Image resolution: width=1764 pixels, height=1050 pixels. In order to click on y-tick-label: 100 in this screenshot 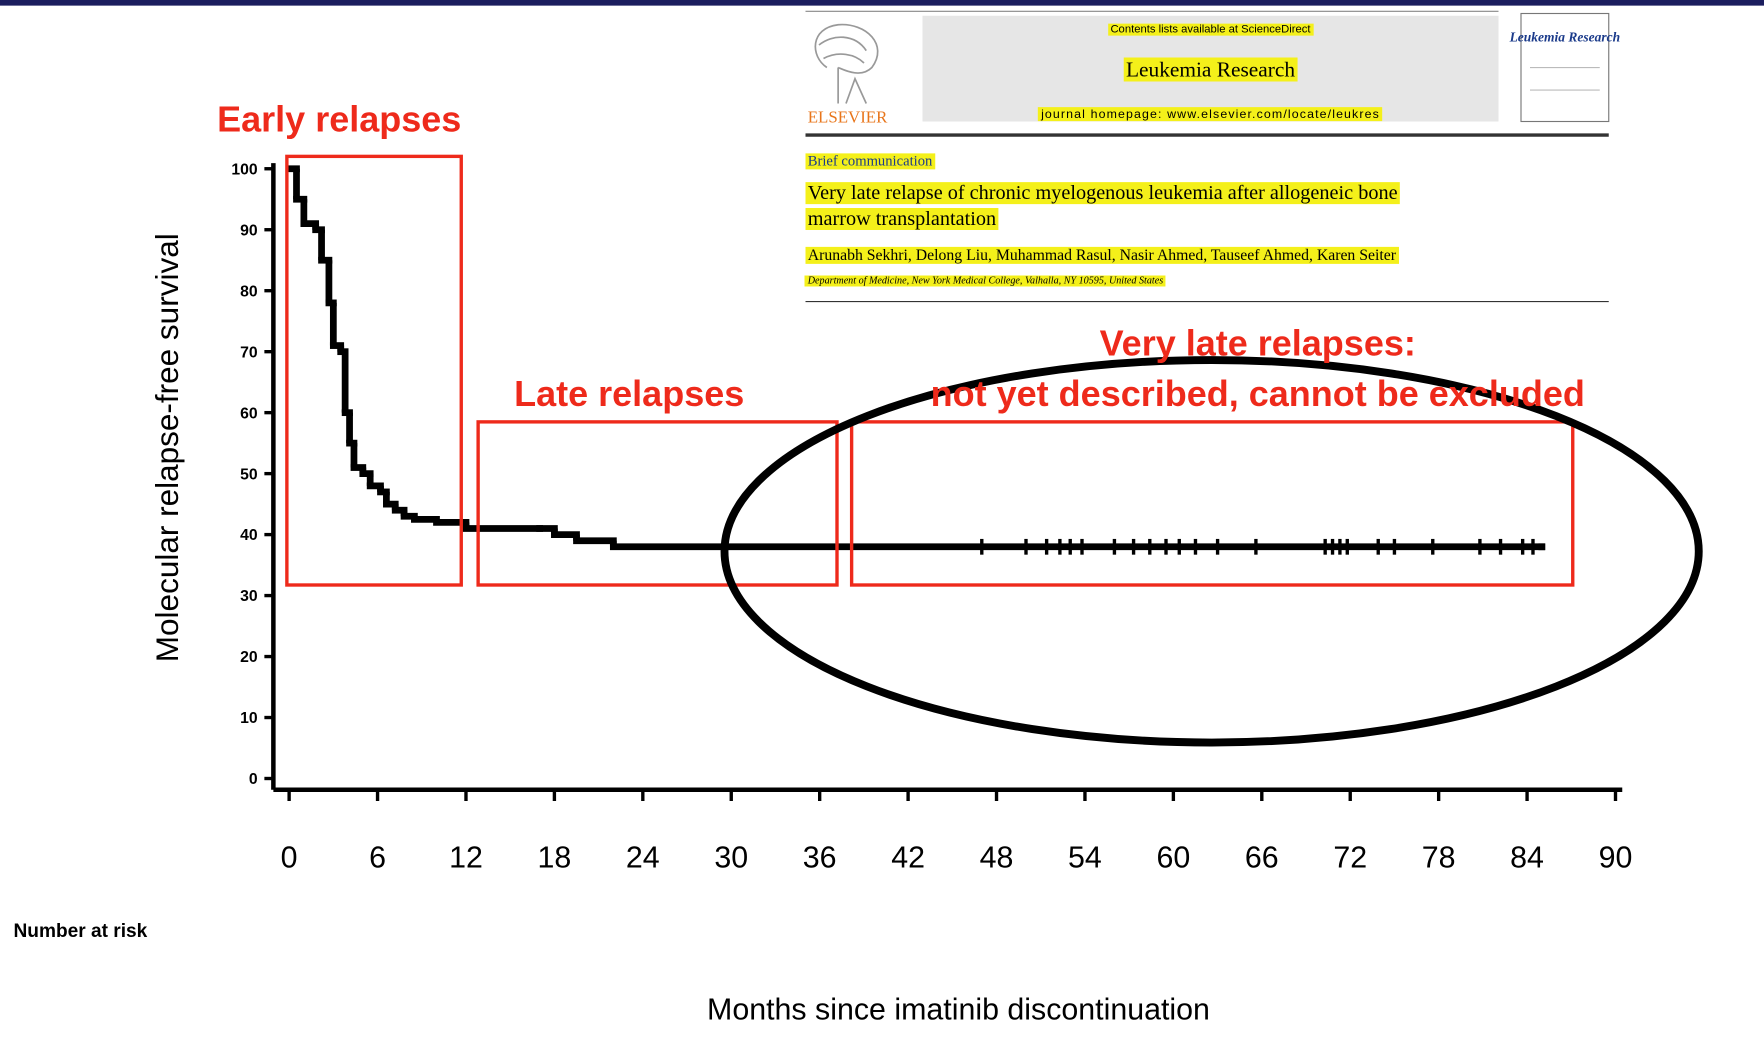, I will do `click(244, 169)`.